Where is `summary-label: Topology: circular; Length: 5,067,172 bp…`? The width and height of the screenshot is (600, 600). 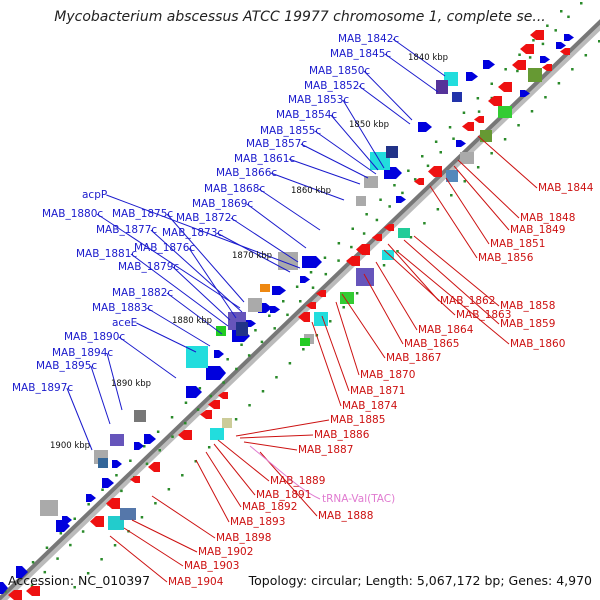
summary-label: Topology: circular; Length: 5,067,172 bp… is located at coordinates (420, 580).